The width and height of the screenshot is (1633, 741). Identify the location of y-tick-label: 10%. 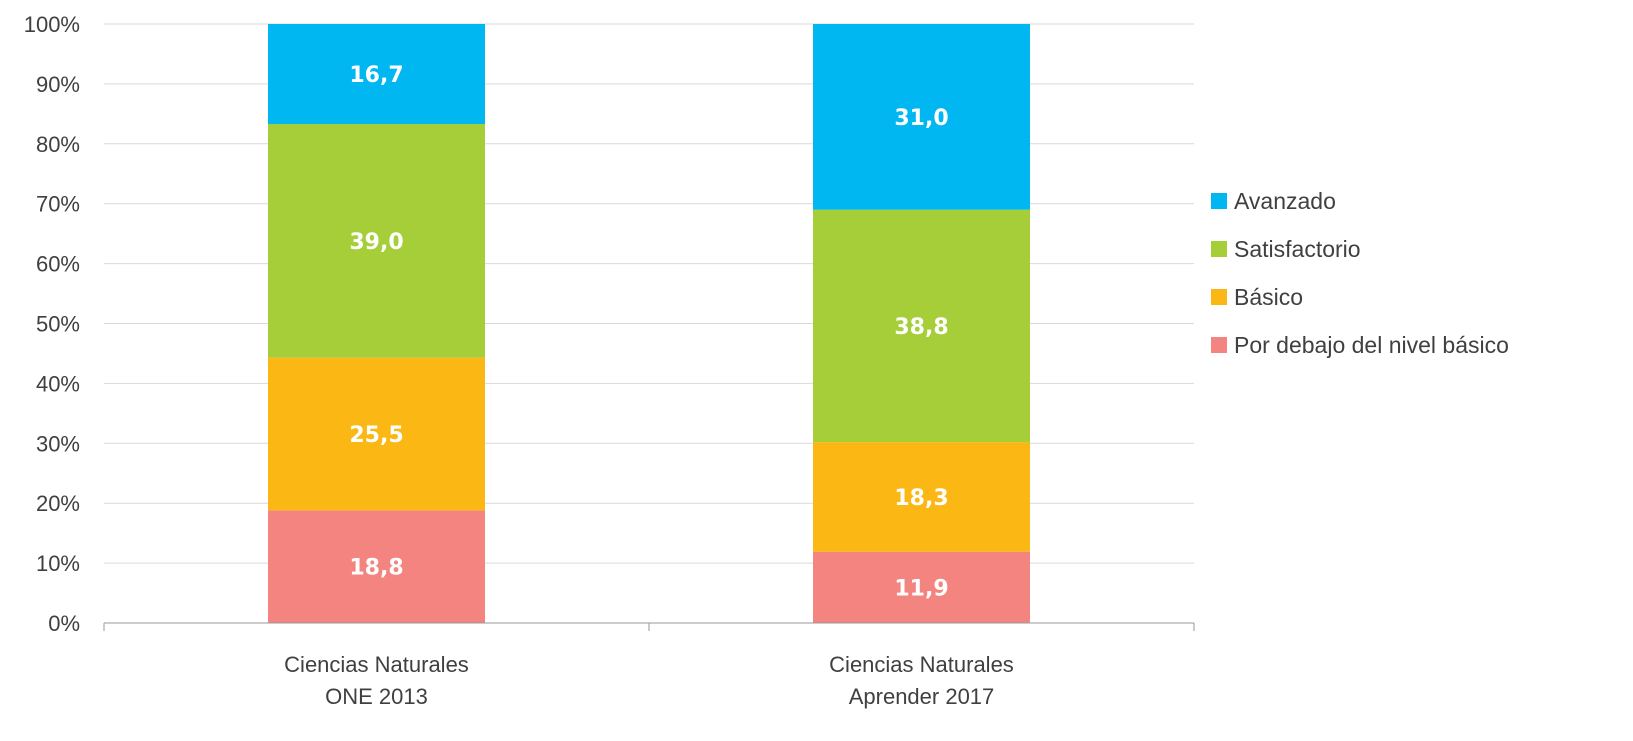
(58, 563).